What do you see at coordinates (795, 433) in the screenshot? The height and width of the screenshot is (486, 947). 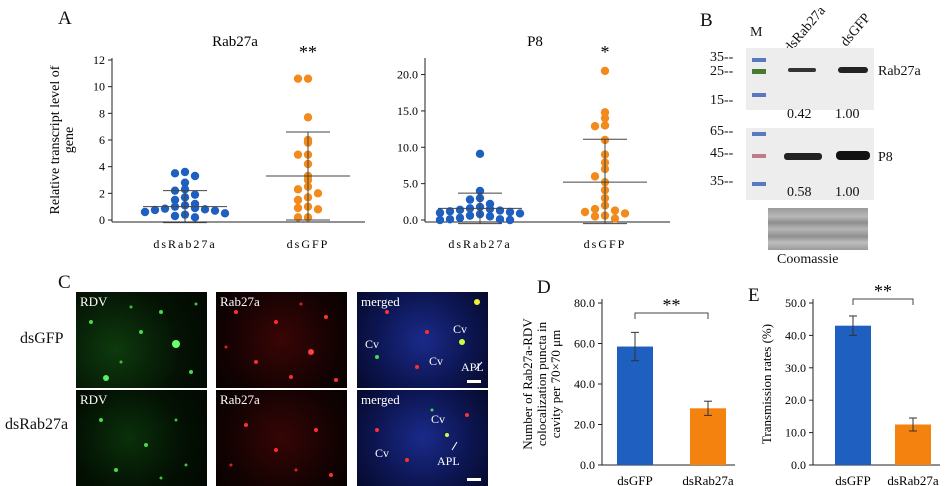 I see `y-tick-label: 10.0` at bounding box center [795, 433].